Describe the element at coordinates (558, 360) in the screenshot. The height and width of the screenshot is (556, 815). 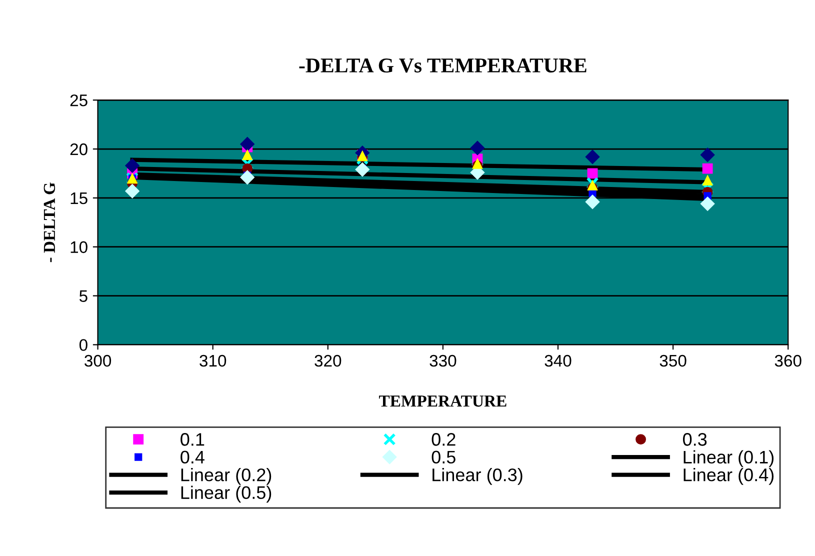
I see `x-tick-label: 340` at that location.